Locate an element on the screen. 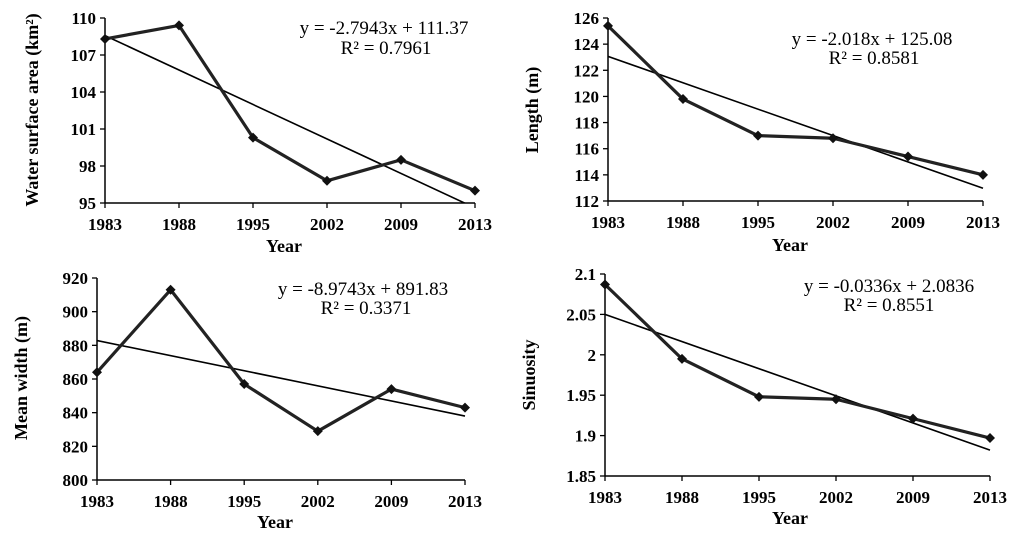 The image size is (1024, 534). y-tick-label: 104 is located at coordinates (84, 92).